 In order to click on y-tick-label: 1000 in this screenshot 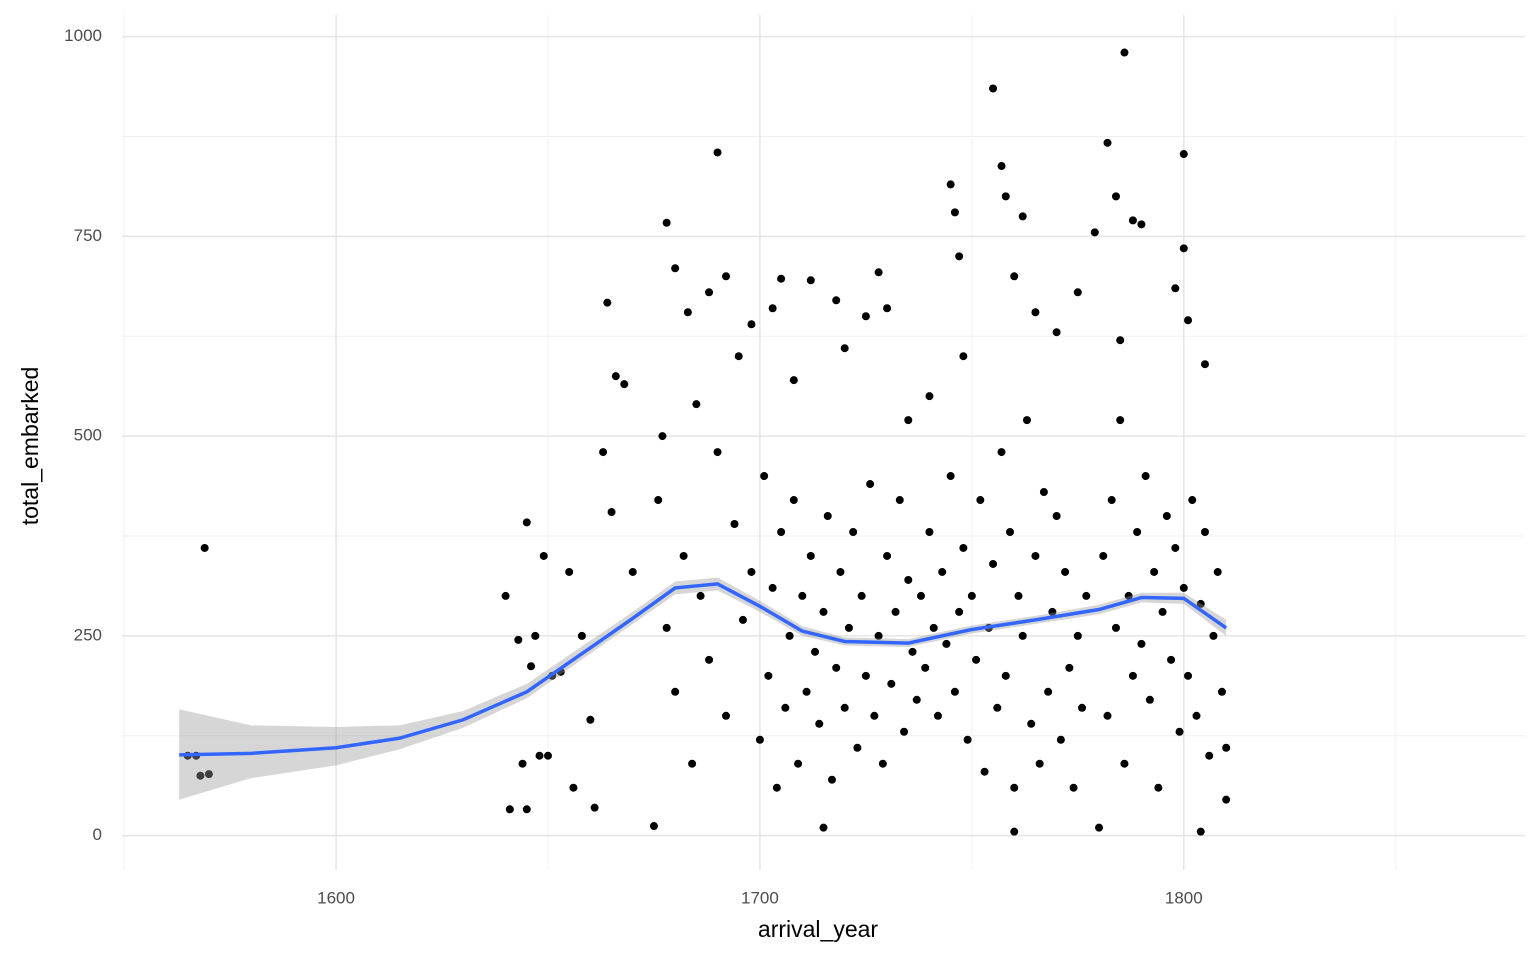, I will do `click(83, 35)`.